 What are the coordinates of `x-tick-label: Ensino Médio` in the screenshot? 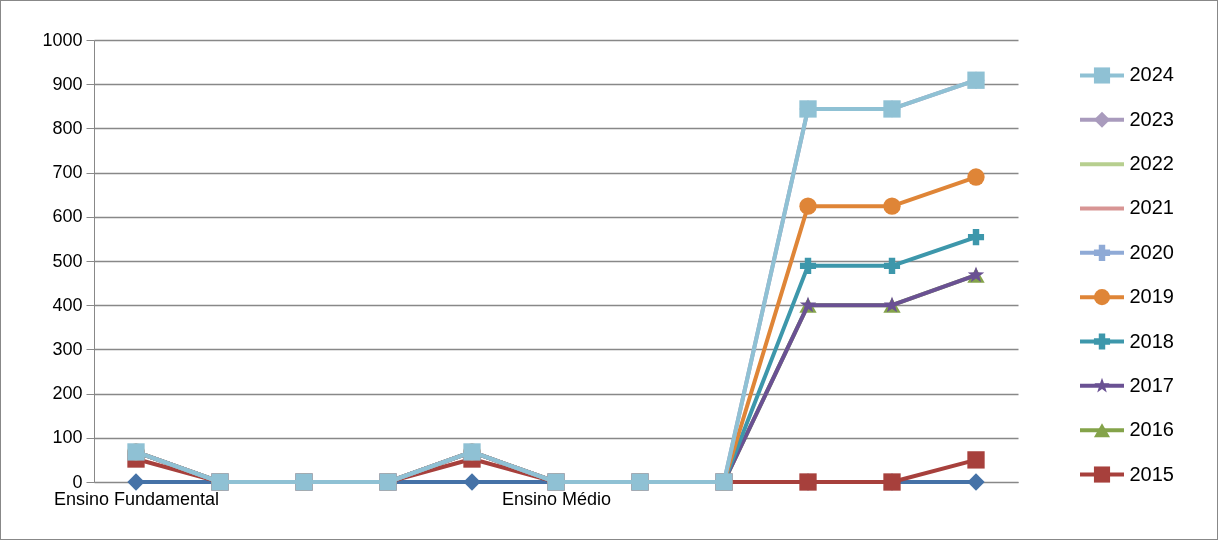 It's located at (556, 498).